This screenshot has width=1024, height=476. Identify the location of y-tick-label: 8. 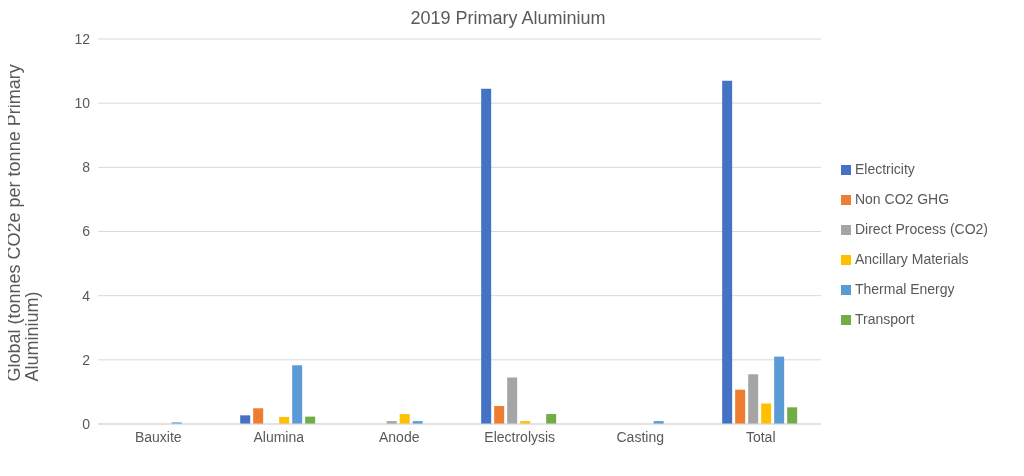
(86, 167).